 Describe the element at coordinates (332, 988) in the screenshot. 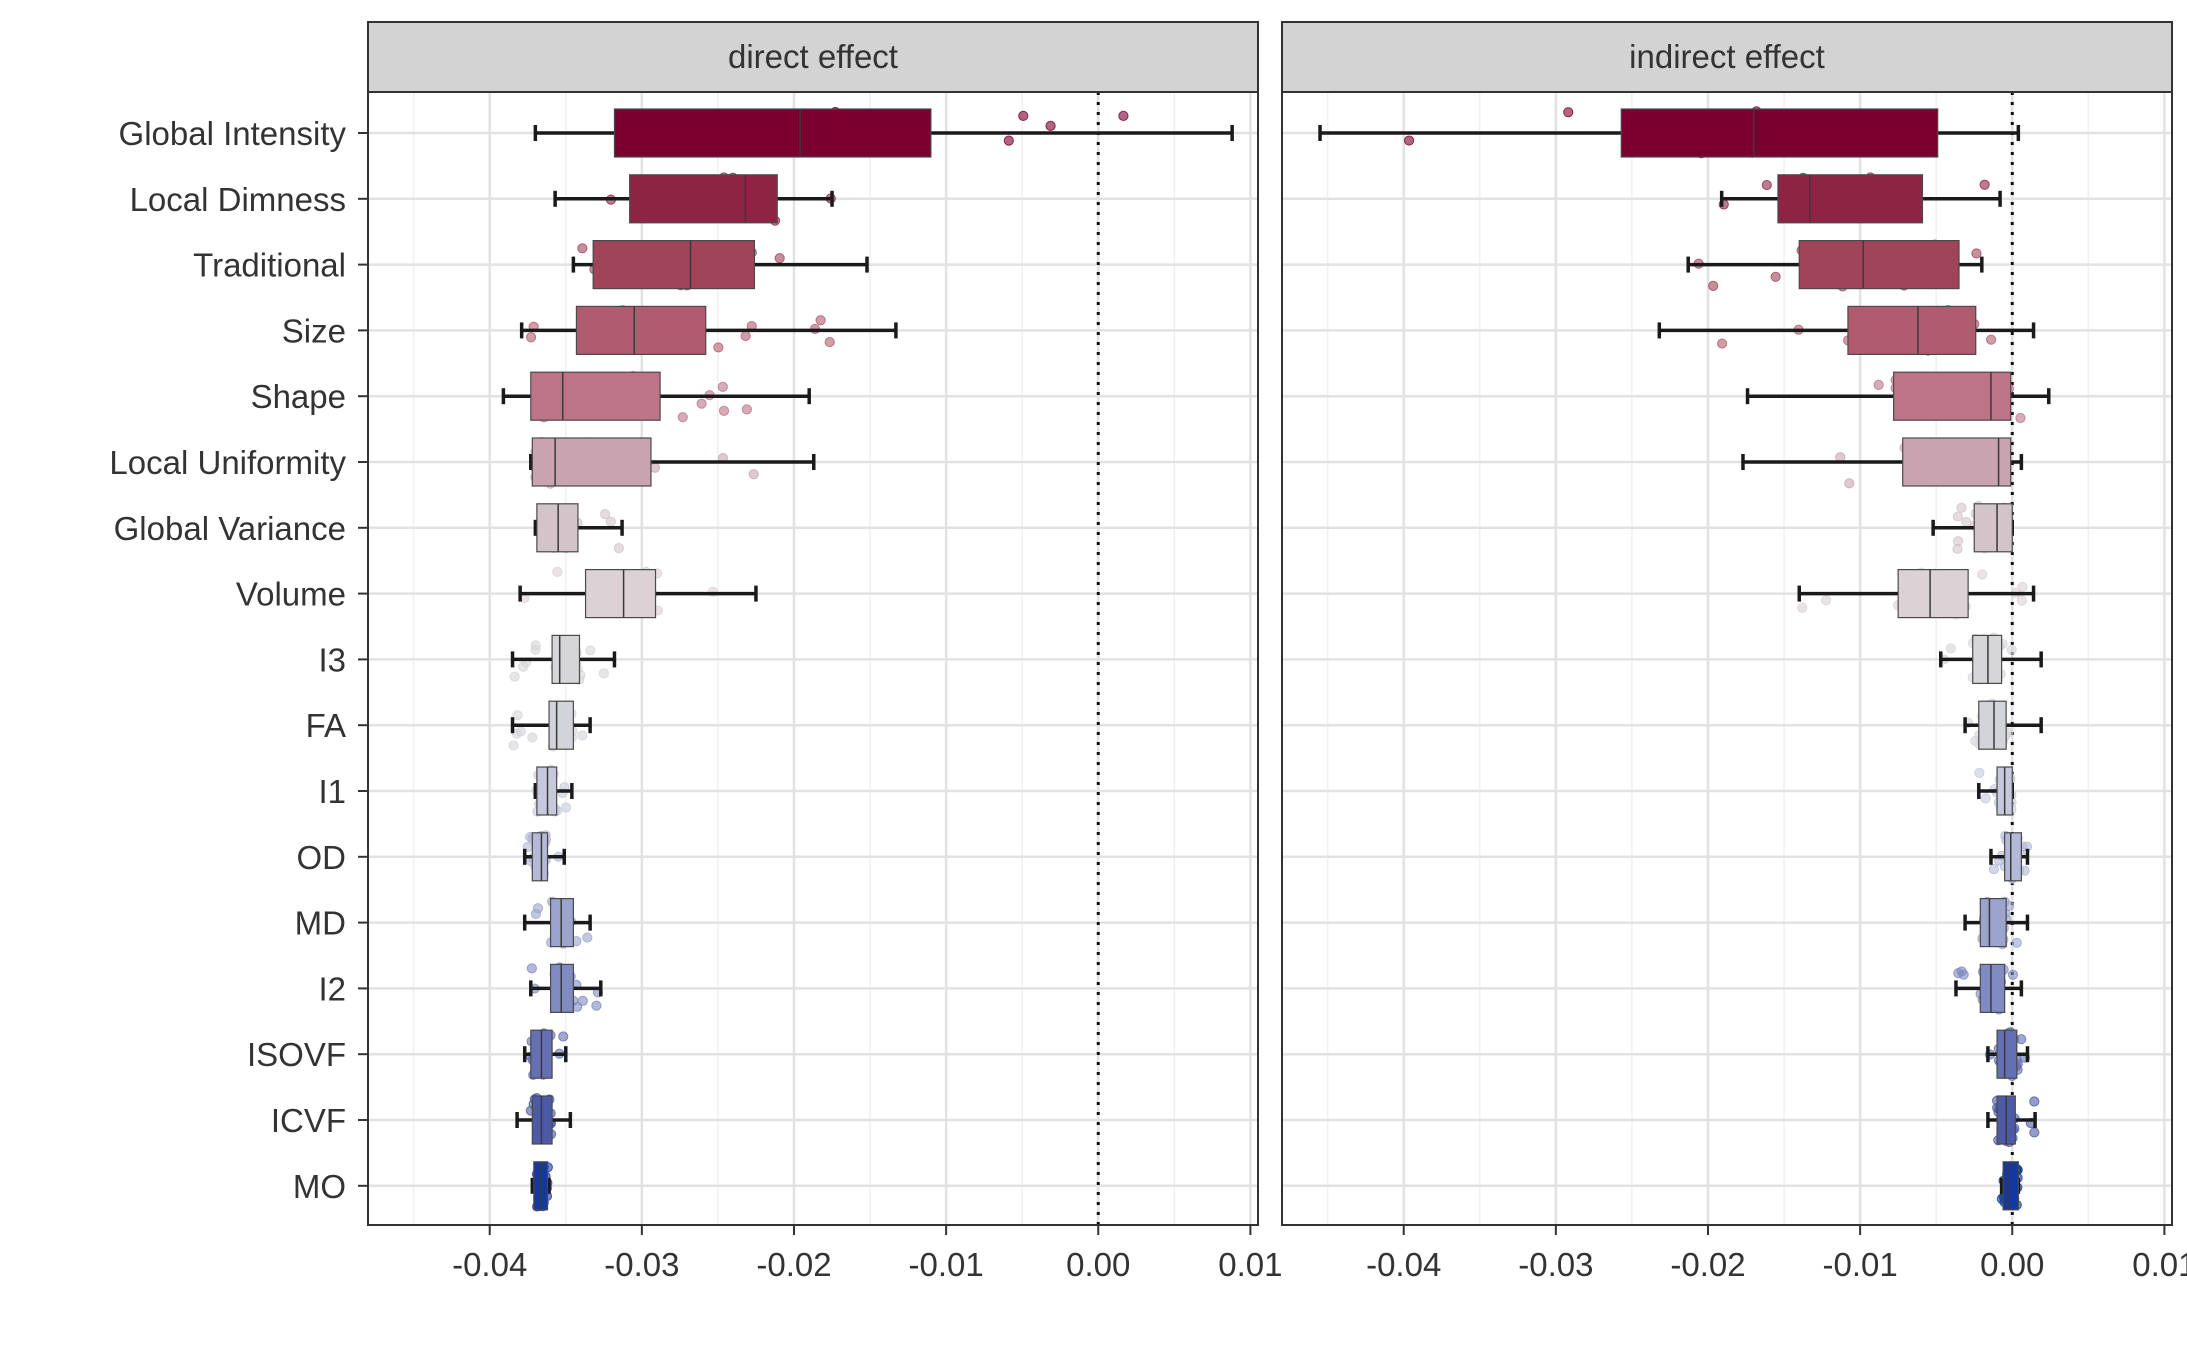

I see `y-tick-label: I2` at that location.